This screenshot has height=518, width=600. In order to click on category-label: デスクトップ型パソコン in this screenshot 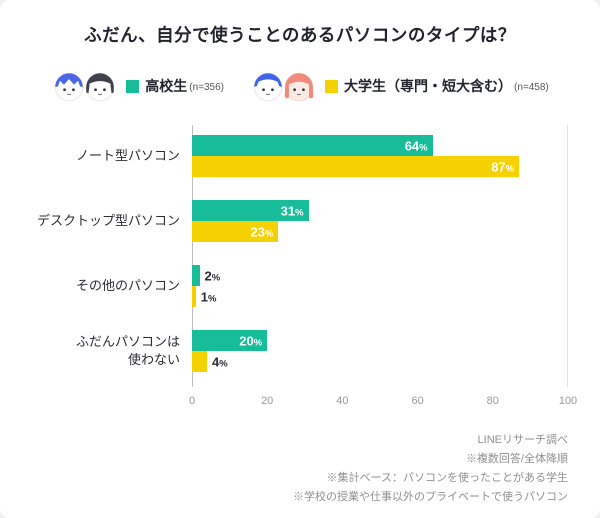, I will do `click(108, 221)`.